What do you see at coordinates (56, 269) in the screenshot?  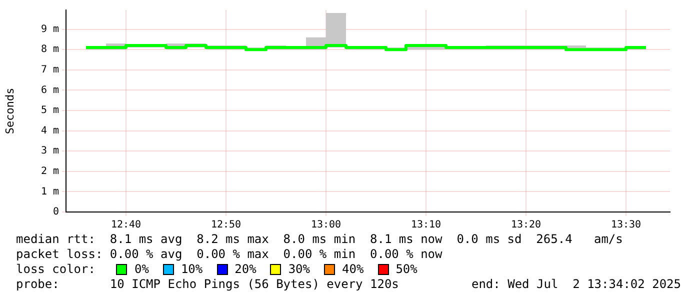 I see `text: loss color:` at bounding box center [56, 269].